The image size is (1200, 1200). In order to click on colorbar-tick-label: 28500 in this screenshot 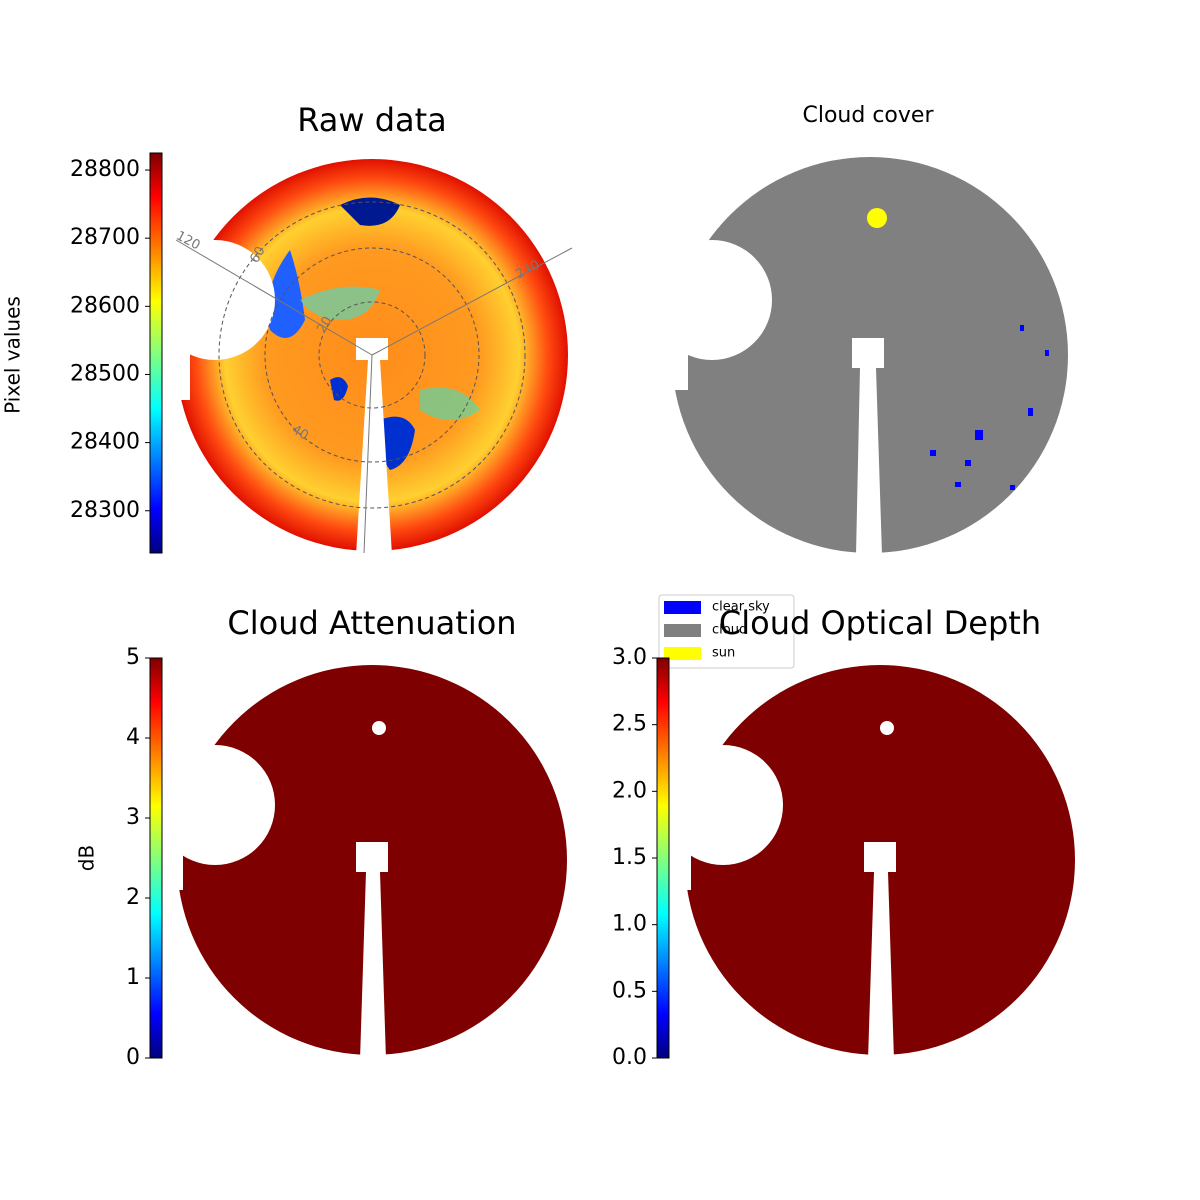, I will do `click(105, 373)`.